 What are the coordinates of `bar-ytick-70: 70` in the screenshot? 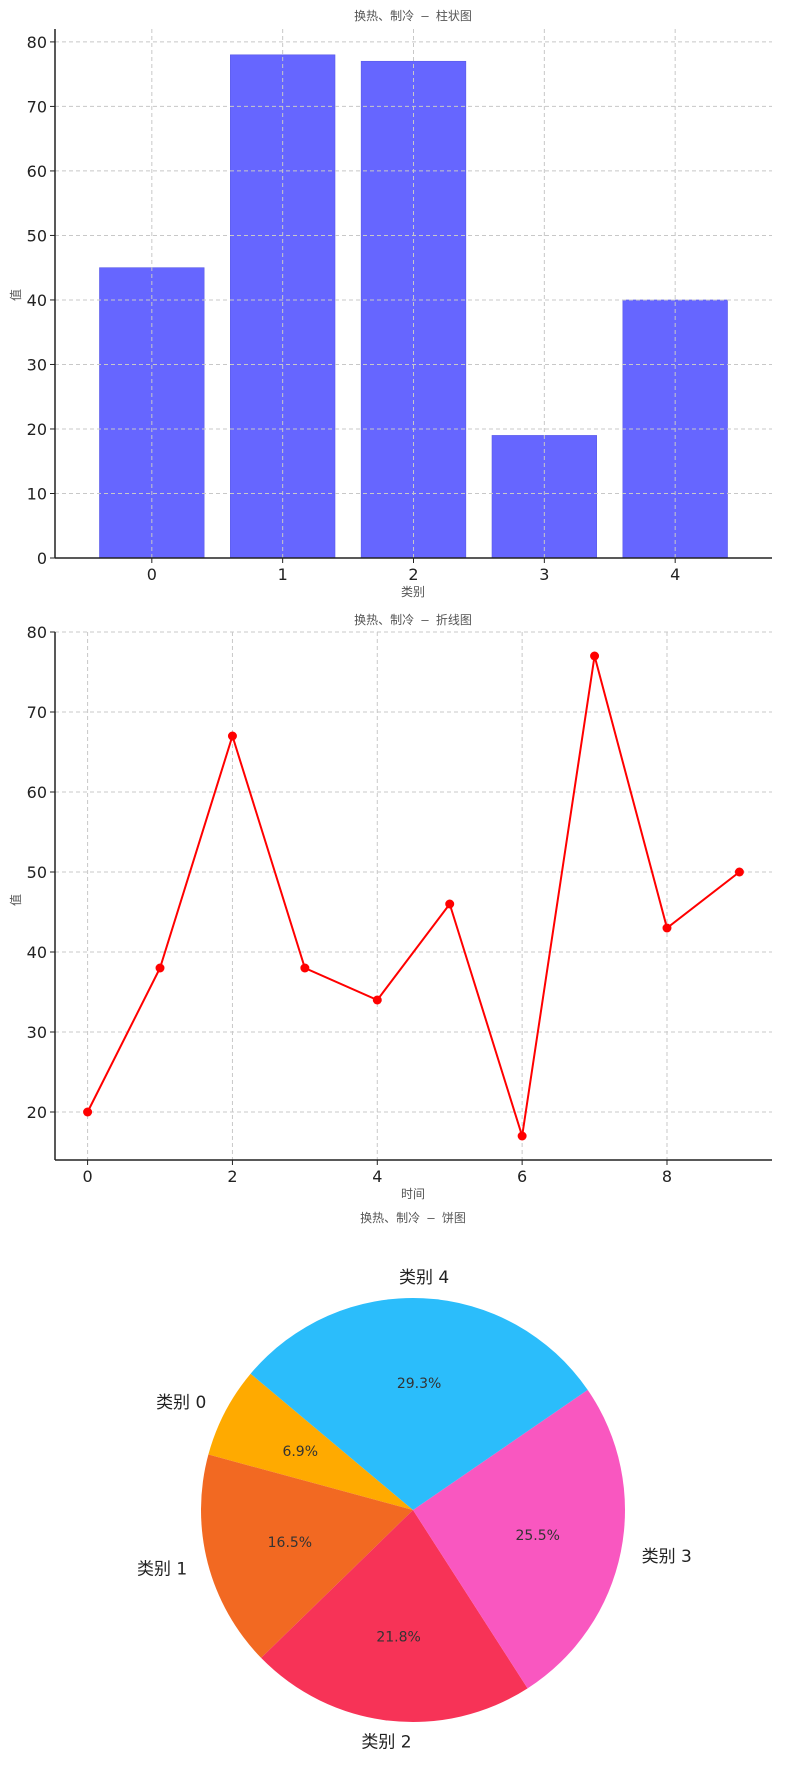 It's located at (37, 106).